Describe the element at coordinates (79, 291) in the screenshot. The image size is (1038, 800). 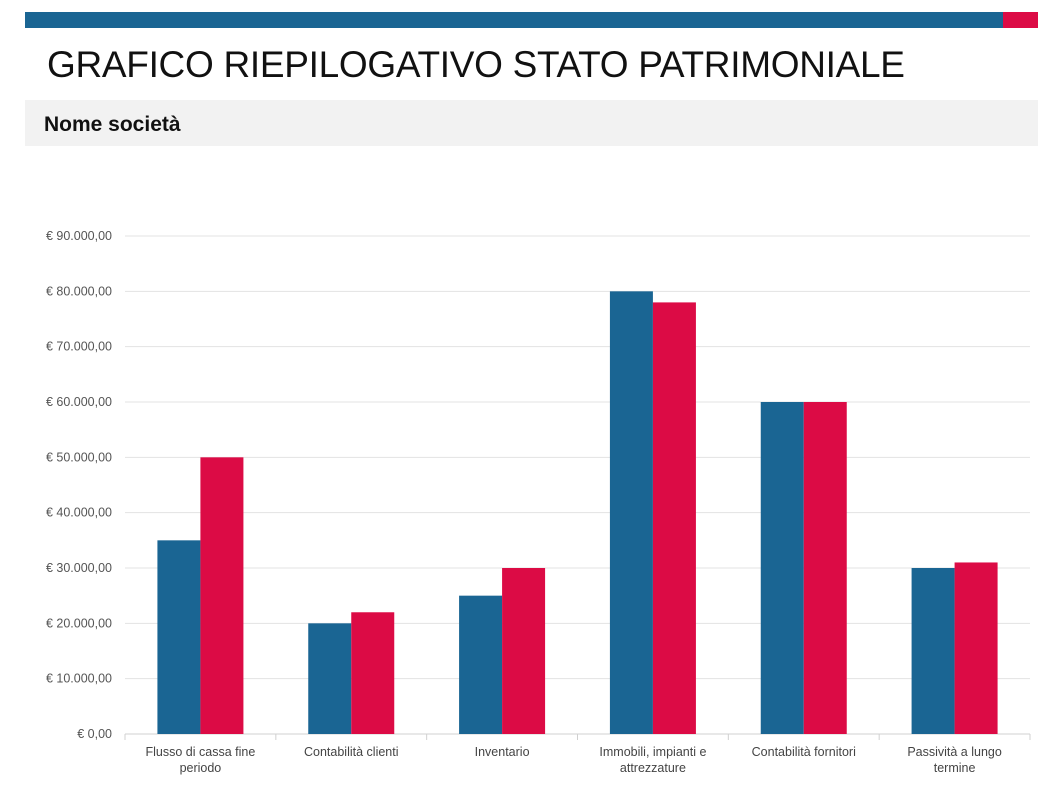
I see `y-tick-label: € 80.000,00` at that location.